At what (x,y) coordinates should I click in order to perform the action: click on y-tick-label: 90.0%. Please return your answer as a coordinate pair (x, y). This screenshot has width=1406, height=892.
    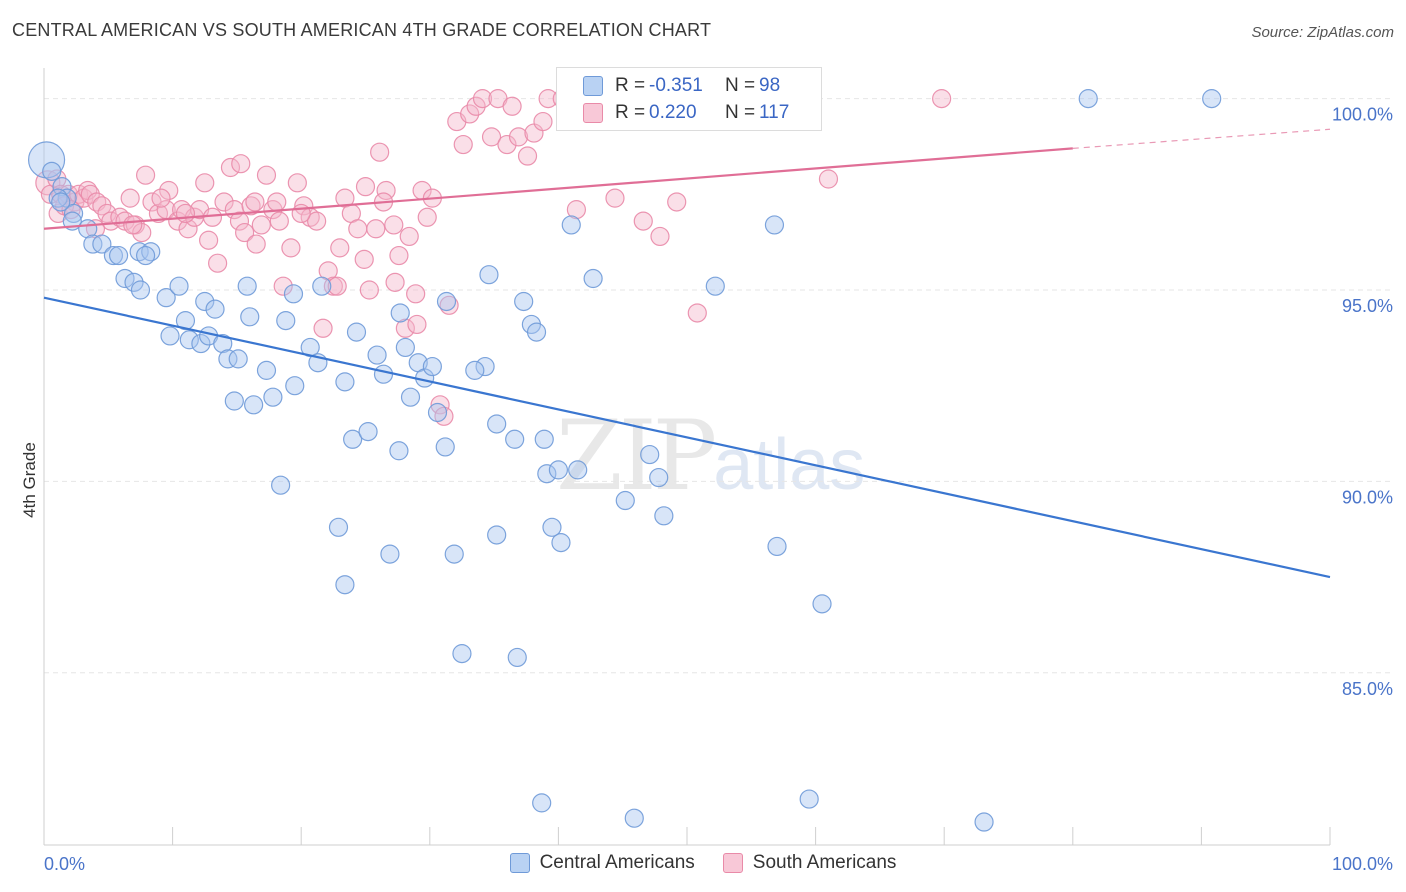
    Looking at the image, I should click on (1367, 497).